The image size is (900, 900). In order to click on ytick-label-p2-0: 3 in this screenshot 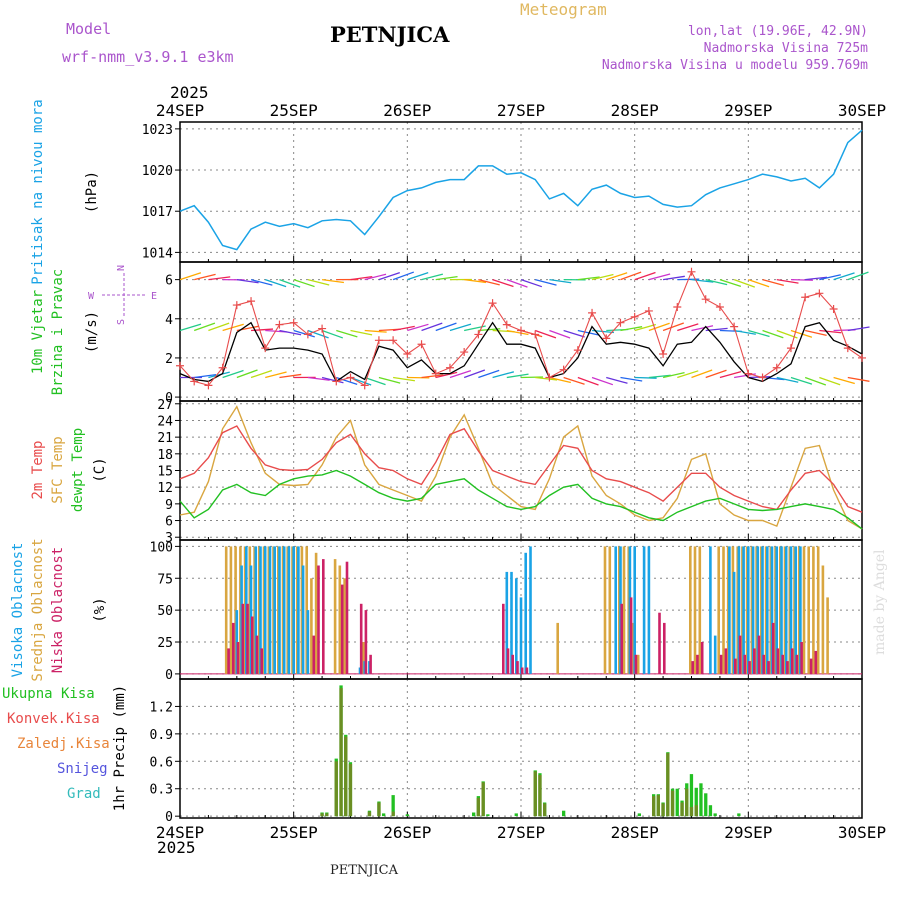, I will do `click(169, 538)`.